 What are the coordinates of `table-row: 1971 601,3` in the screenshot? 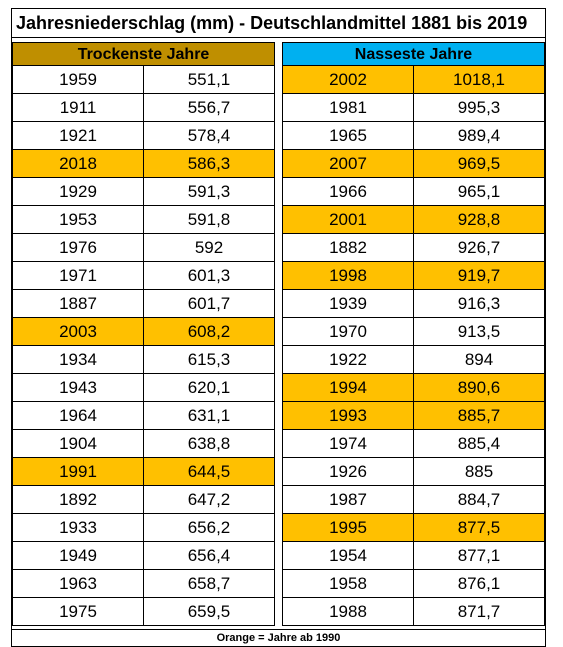 It's located at (143, 276).